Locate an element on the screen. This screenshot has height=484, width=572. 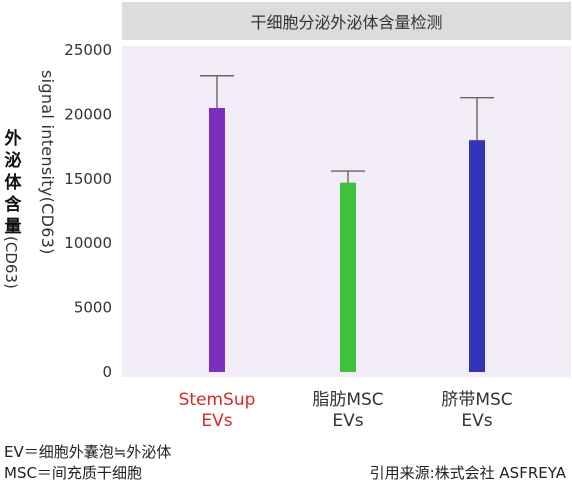
y-axis-label-char: 体 is located at coordinates (13, 183).